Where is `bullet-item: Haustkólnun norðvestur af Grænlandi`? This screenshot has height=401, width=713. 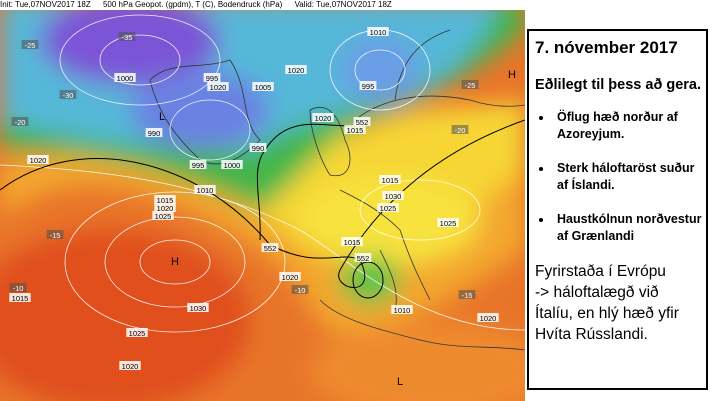 bullet-item: Haustkólnun norðvestur af Grænlandi is located at coordinates (629, 228).